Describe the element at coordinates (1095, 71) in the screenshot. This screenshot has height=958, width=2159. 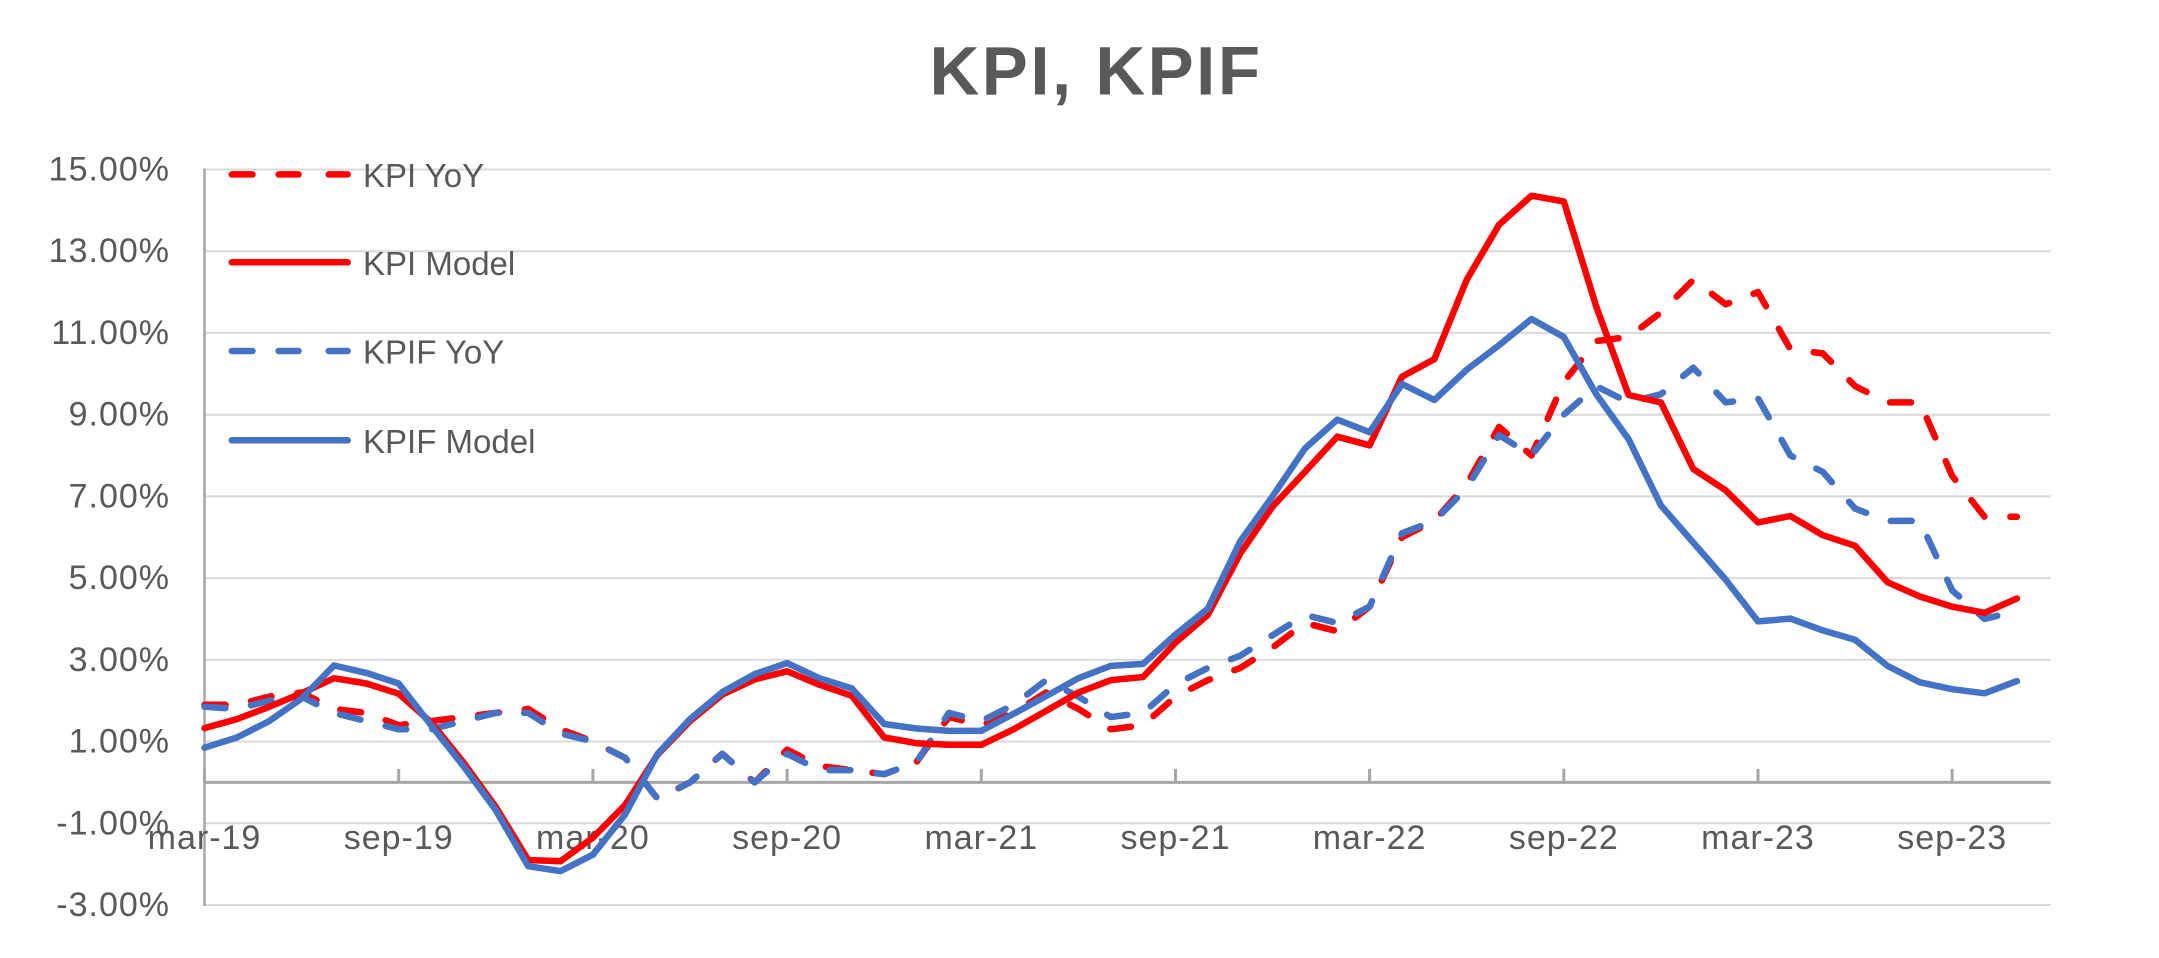
I see `svg-text: KPI, KPIF` at that location.